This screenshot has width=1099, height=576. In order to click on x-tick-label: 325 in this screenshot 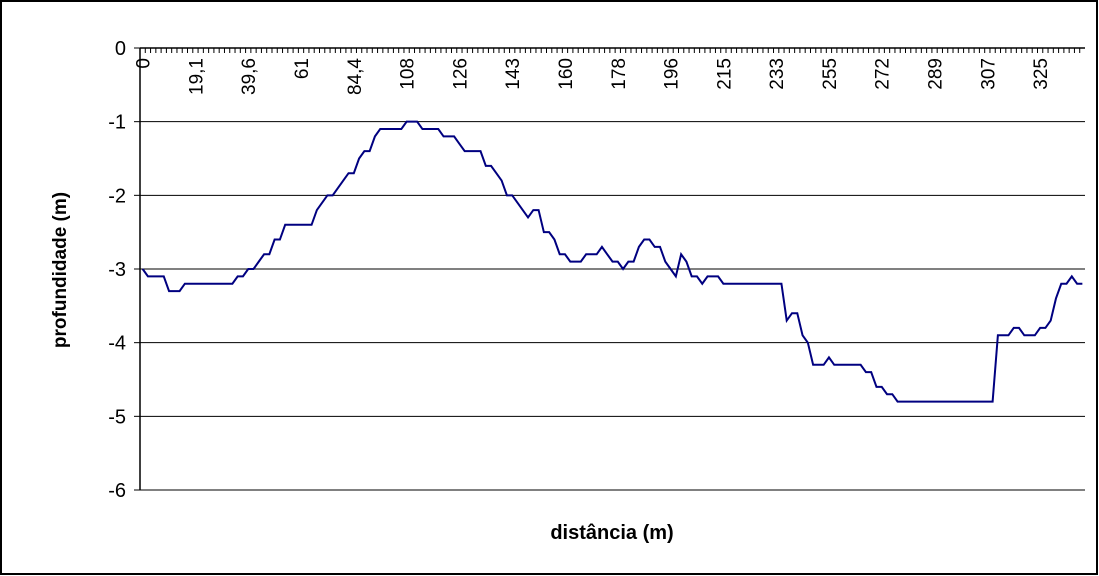, I will do `click(1041, 74)`.